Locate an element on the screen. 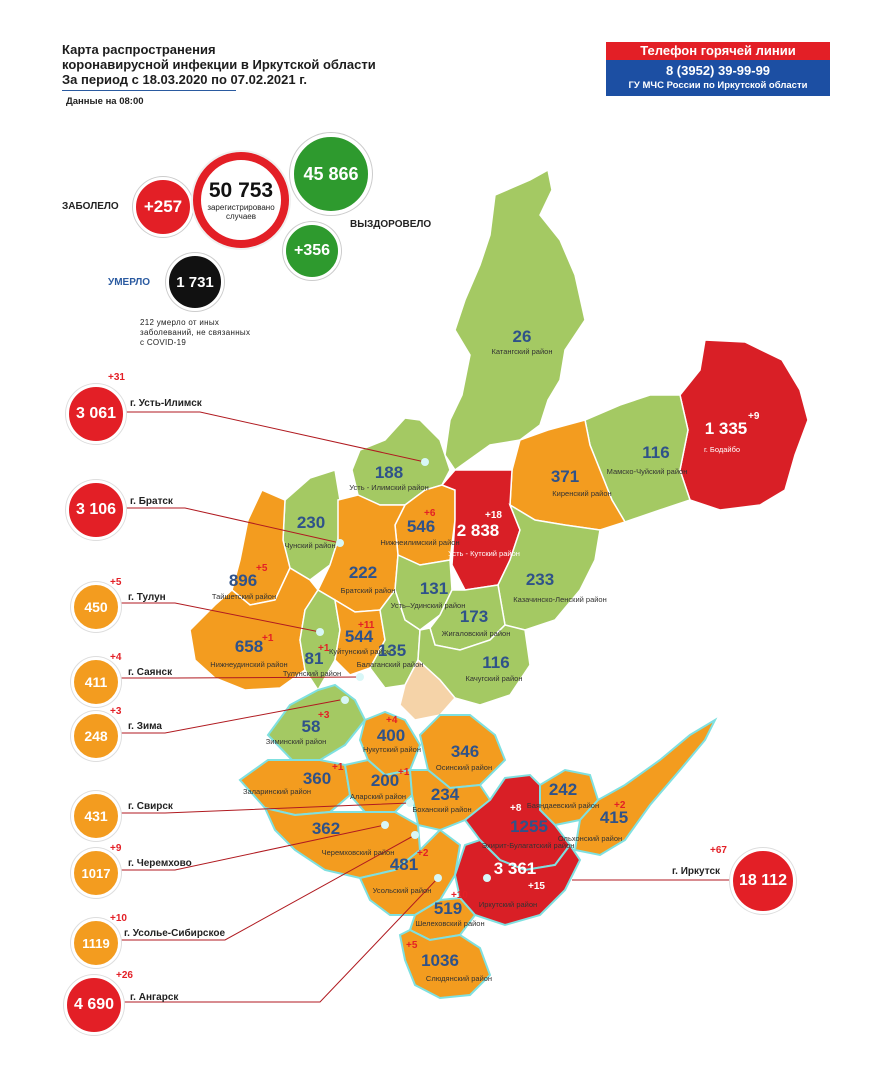  city-value-zima: 248 is located at coordinates (96, 736).